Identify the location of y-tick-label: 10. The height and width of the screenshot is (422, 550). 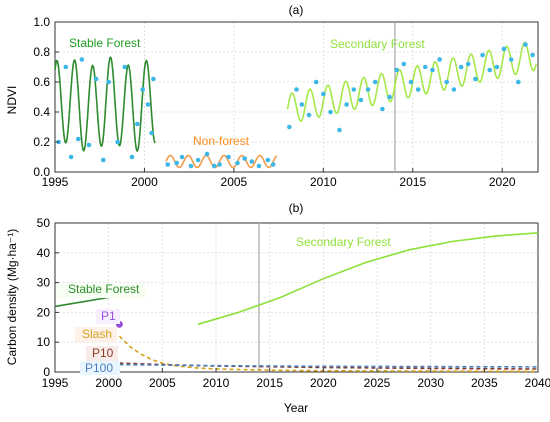
(44, 342).